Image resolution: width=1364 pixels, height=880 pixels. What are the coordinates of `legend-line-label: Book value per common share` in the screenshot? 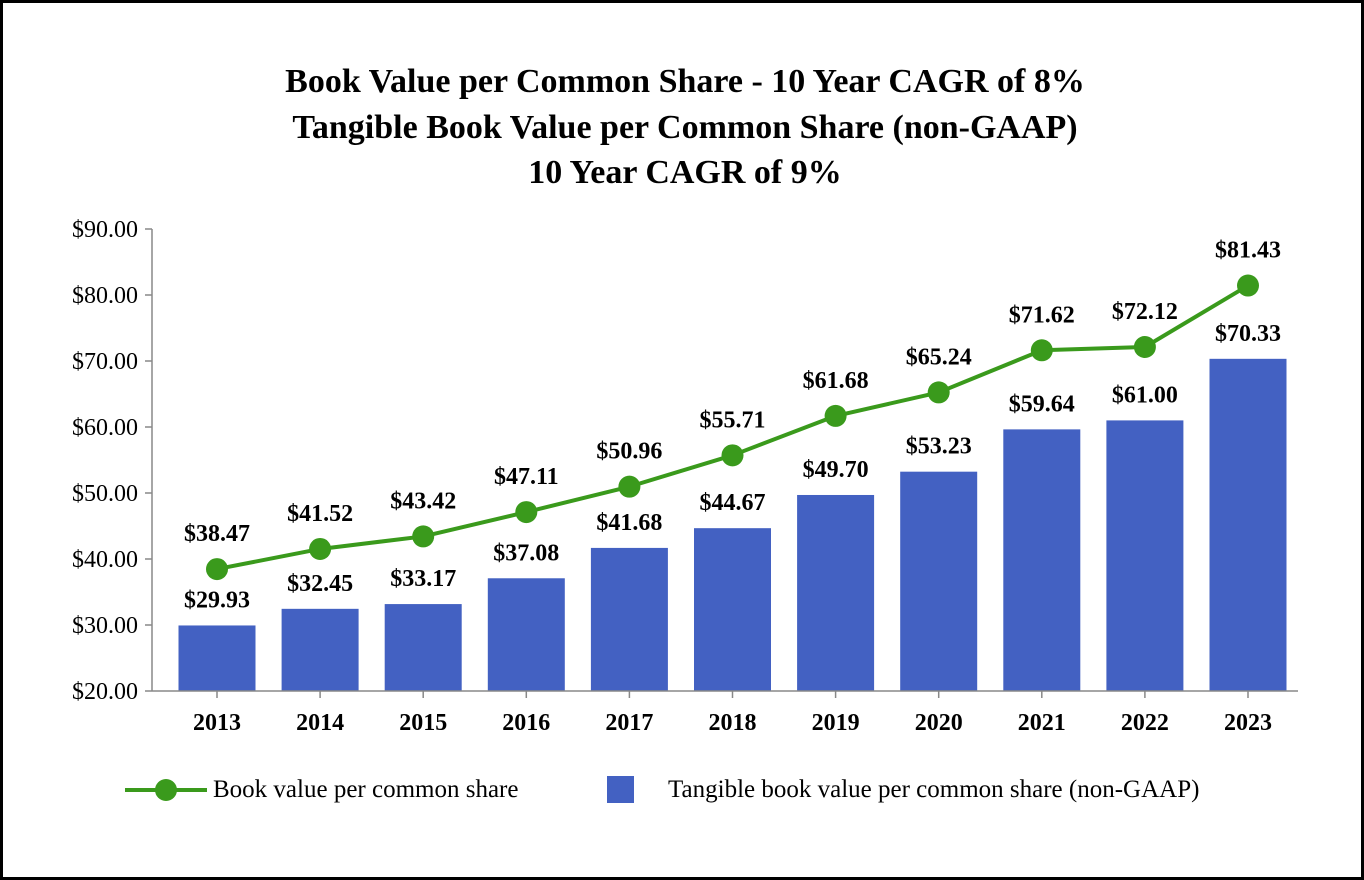 It's located at (366, 789).